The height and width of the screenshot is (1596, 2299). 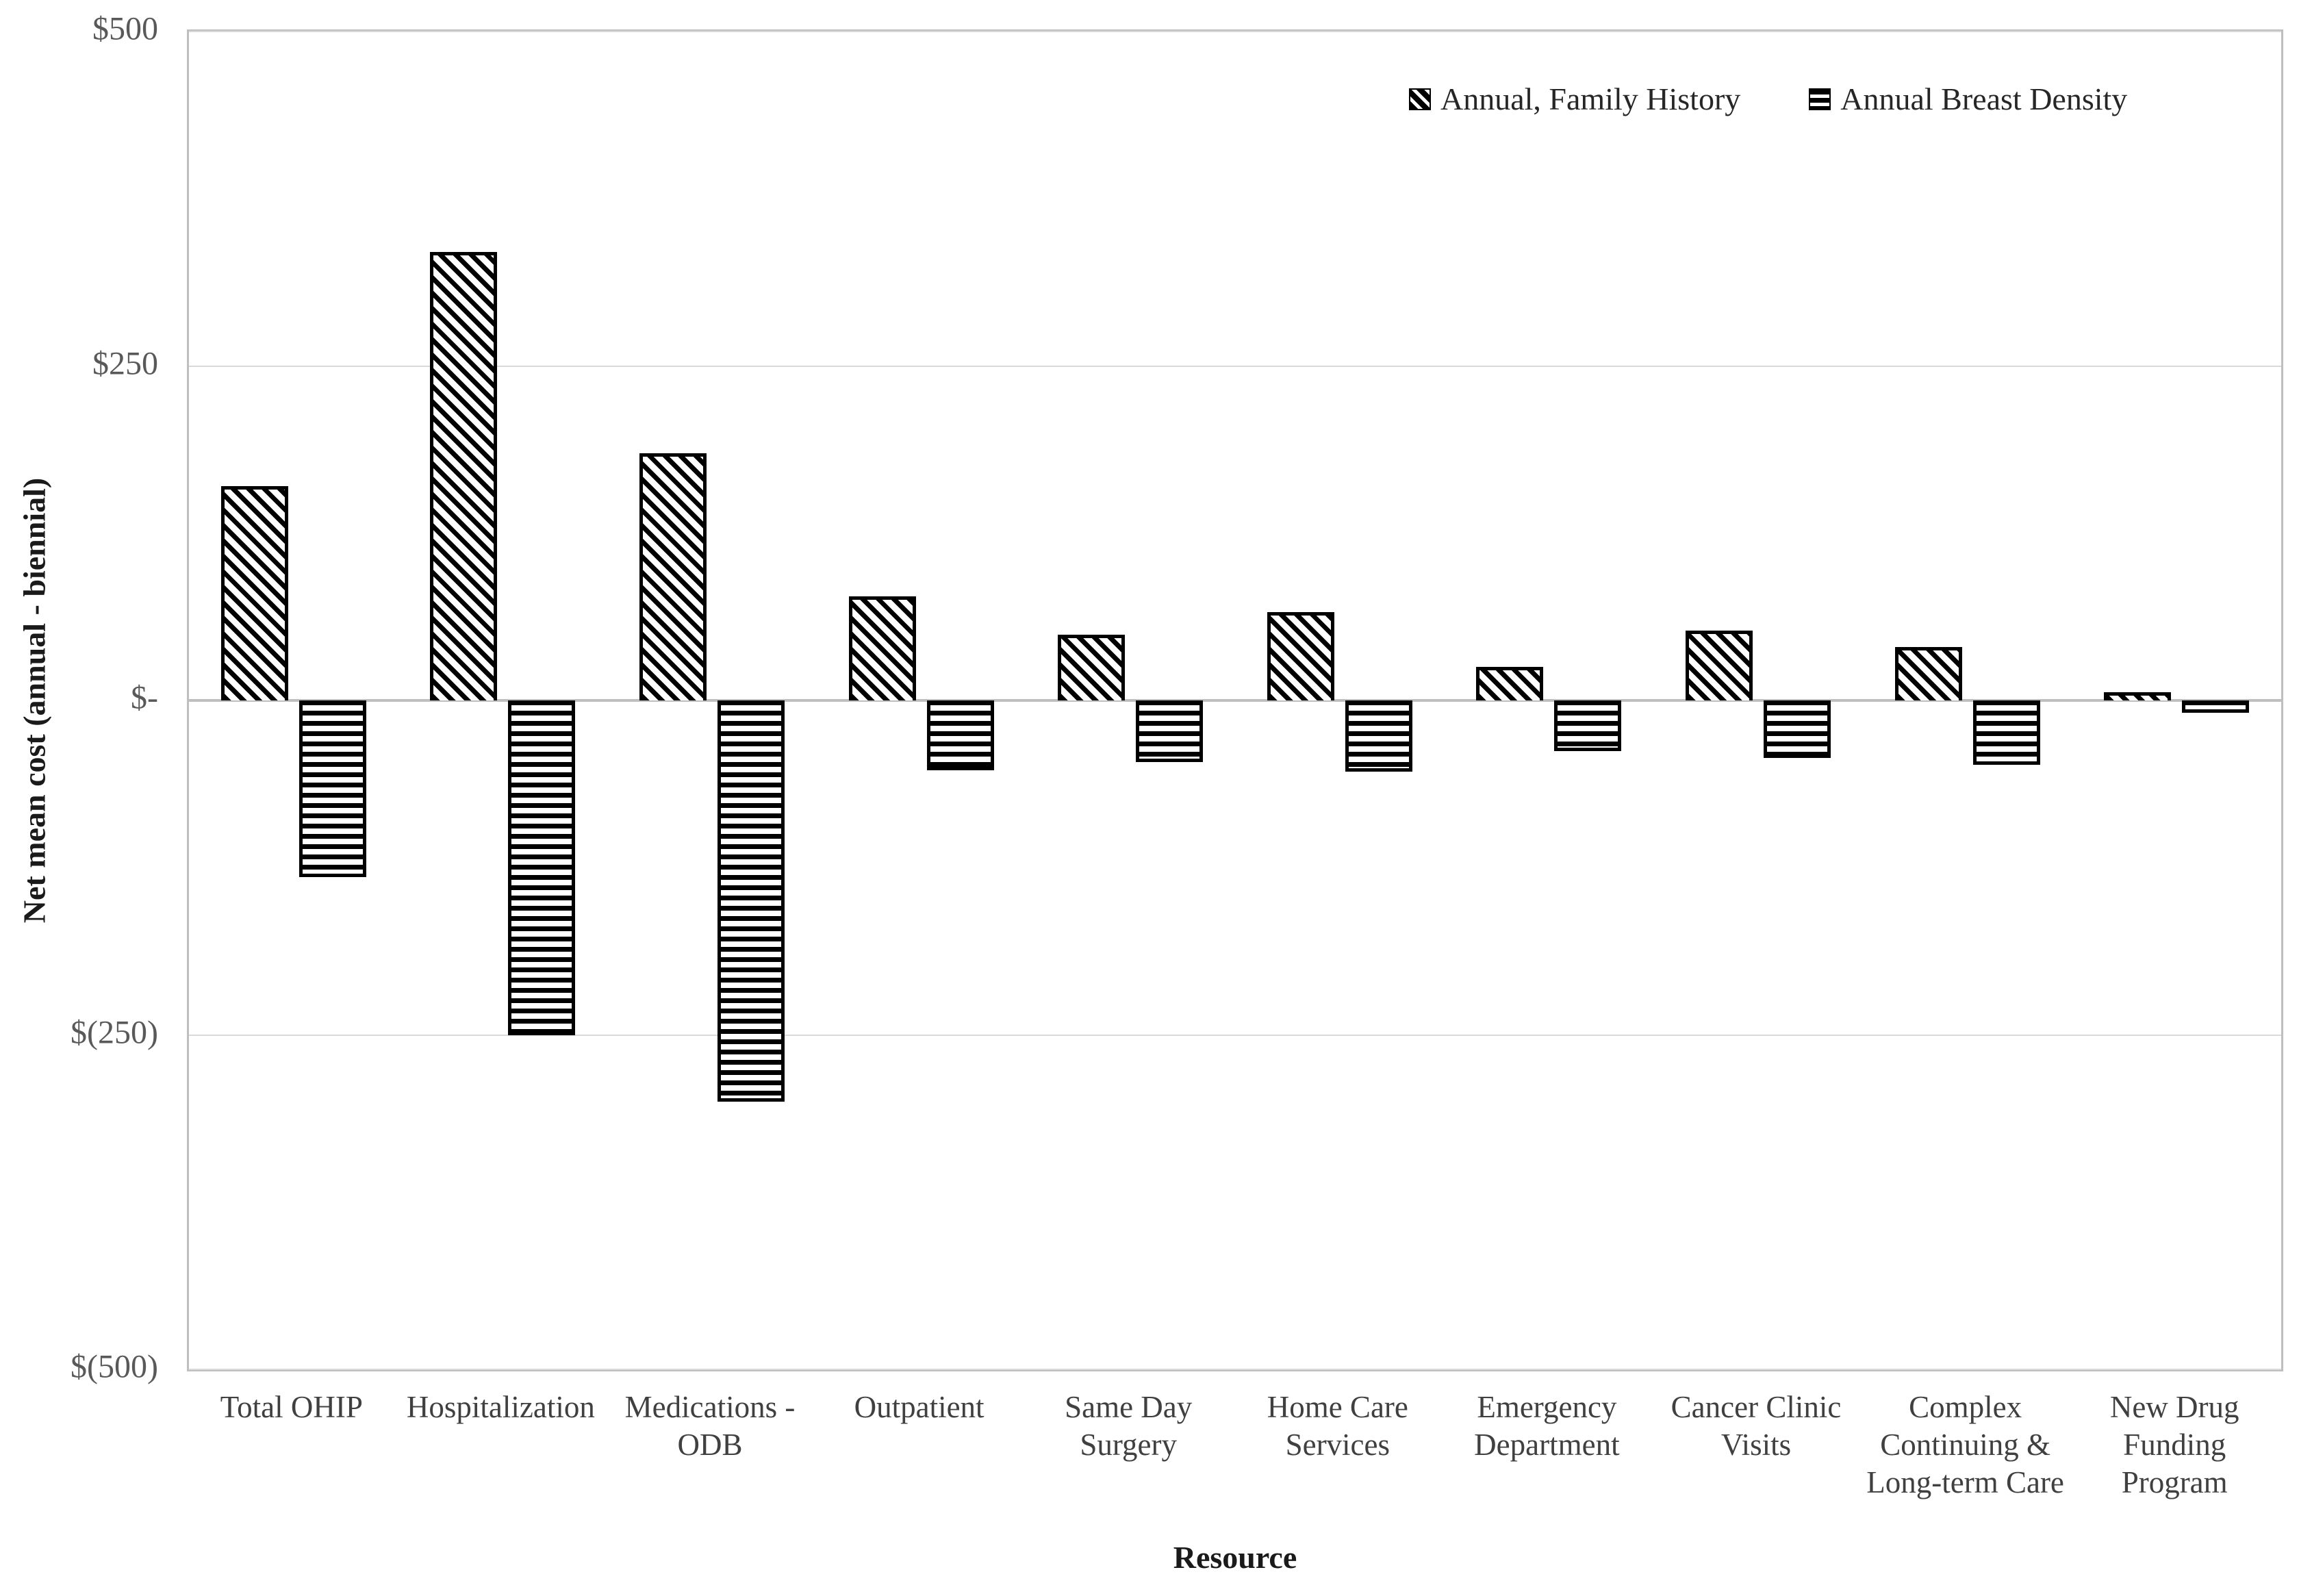 What do you see at coordinates (1965, 1444) in the screenshot?
I see `category-label: Complex Continuing & Long-term Care` at bounding box center [1965, 1444].